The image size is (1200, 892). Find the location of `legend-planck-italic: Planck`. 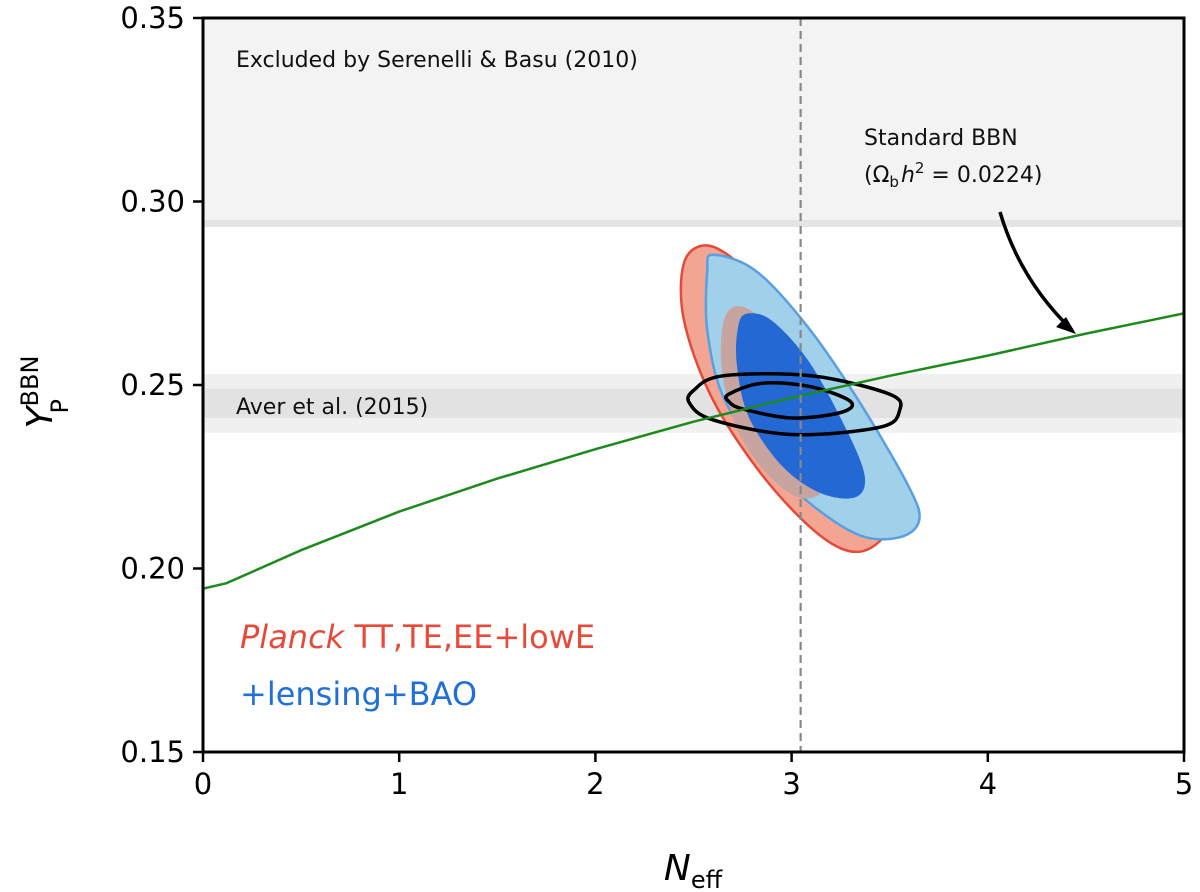

legend-planck-italic: Planck is located at coordinates (293, 637).